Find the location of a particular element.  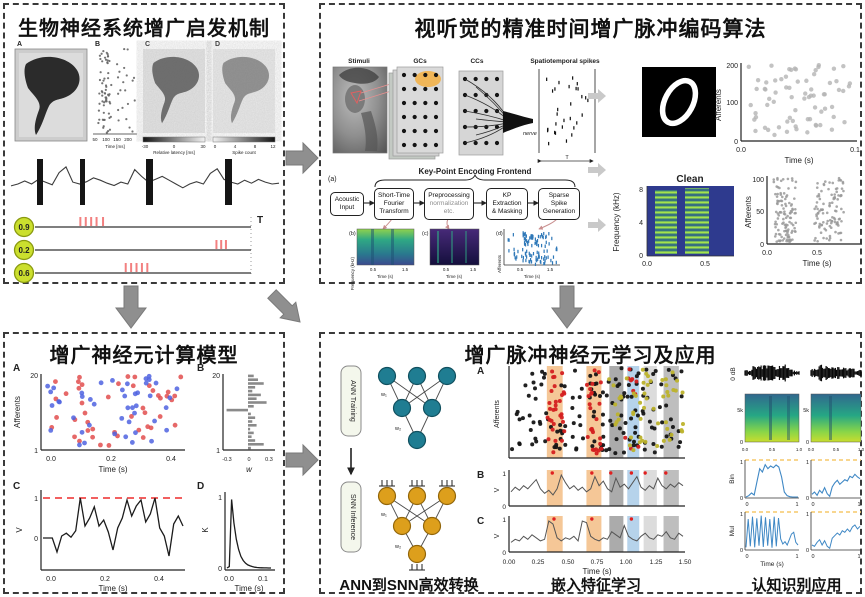

membrane-xlabel: Time (s) is located at coordinates (112, 588).